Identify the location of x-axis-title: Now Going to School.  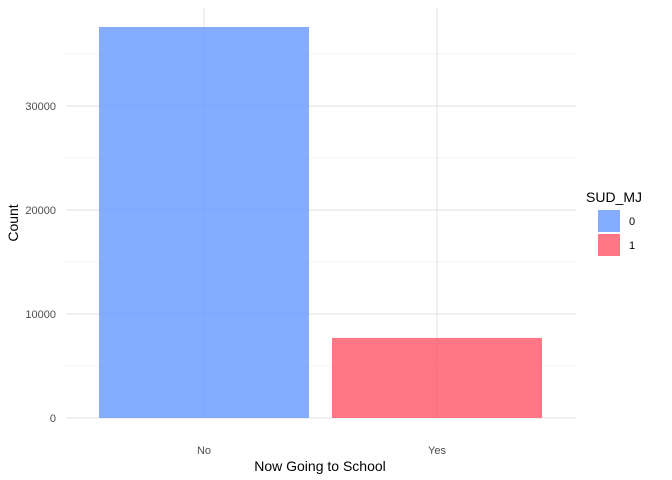
(320, 466).